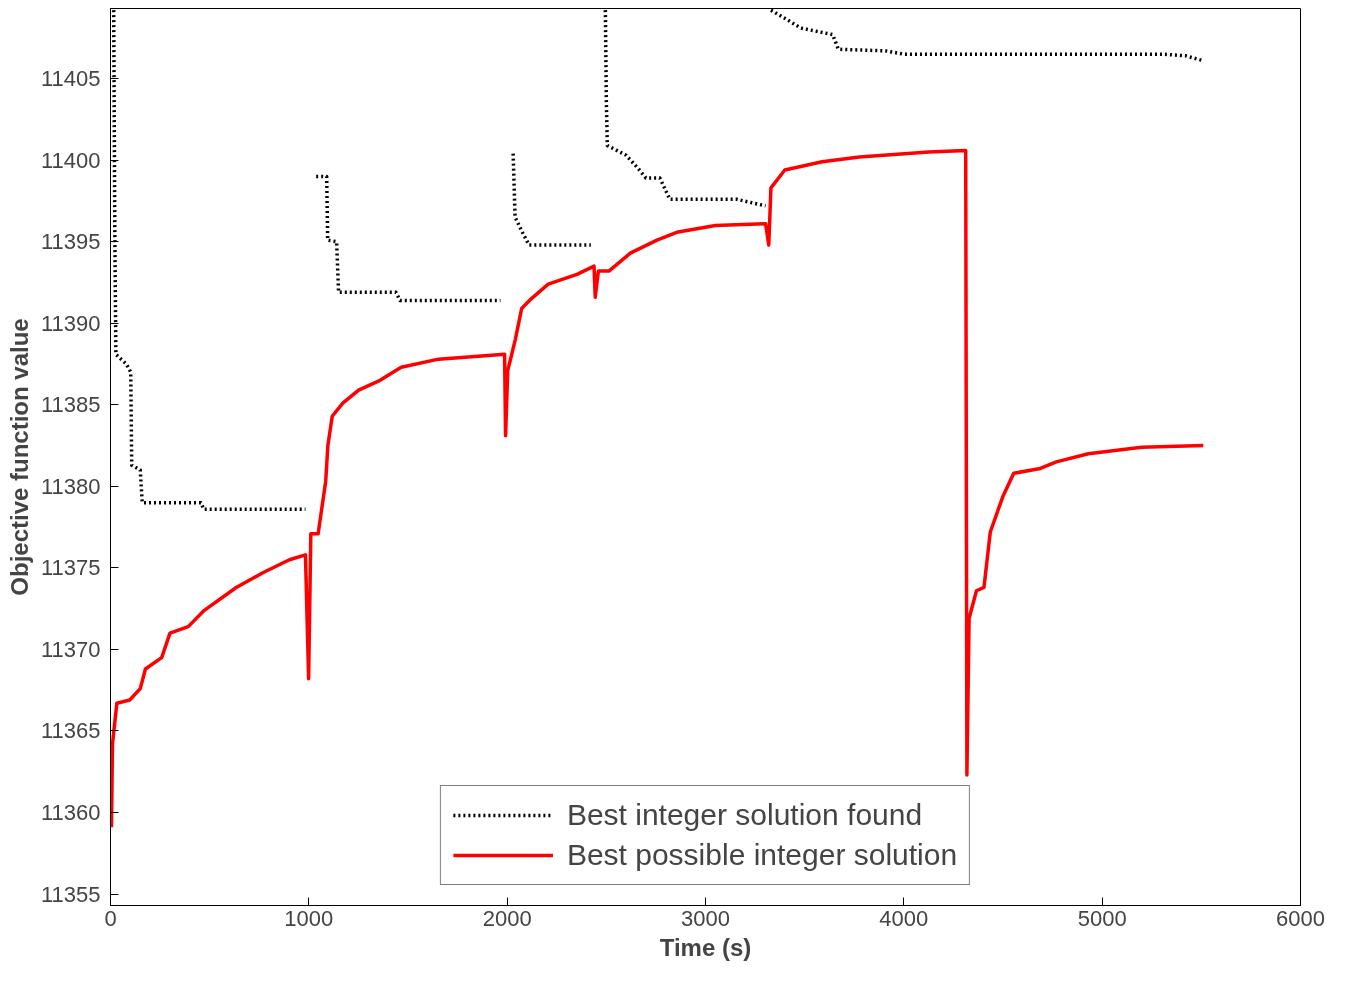 This screenshot has width=1361, height=989. What do you see at coordinates (70, 813) in the screenshot?
I see `y-tick-label: 11360` at bounding box center [70, 813].